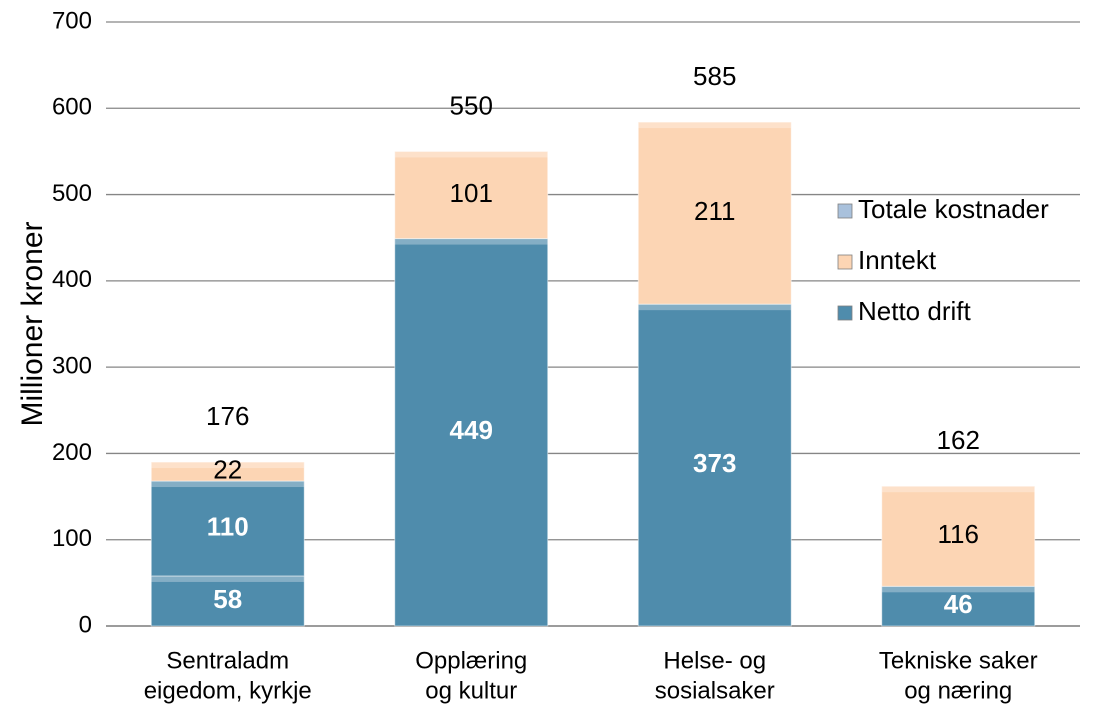 The width and height of the screenshot is (1101, 713). I want to click on y-tick-label: 200, so click(72, 452).